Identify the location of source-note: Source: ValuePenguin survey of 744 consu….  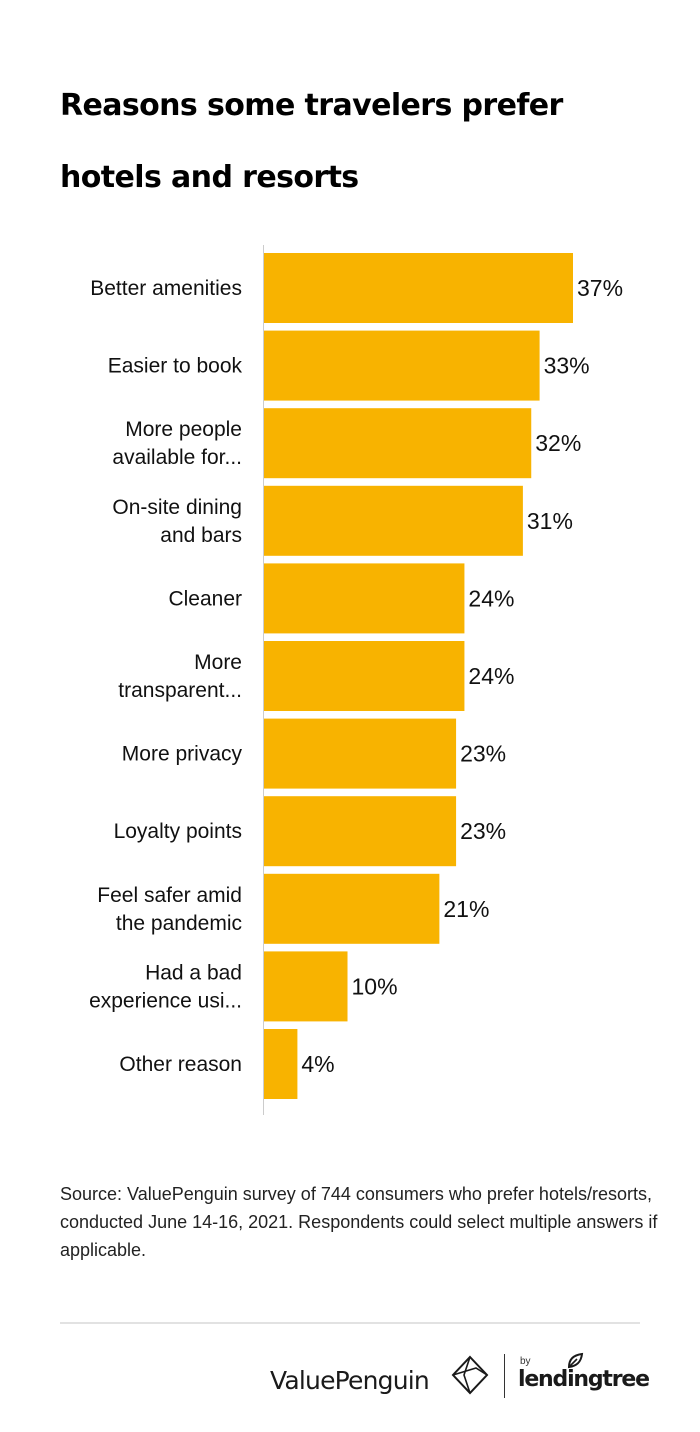
(359, 1222).